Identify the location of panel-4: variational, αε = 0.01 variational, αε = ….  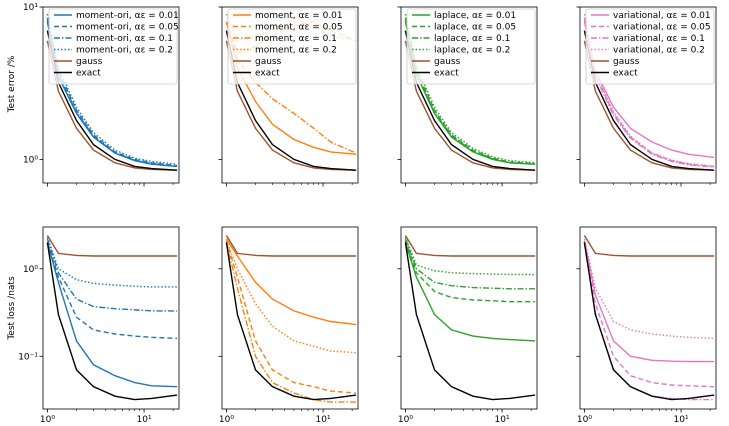
(646, 96).